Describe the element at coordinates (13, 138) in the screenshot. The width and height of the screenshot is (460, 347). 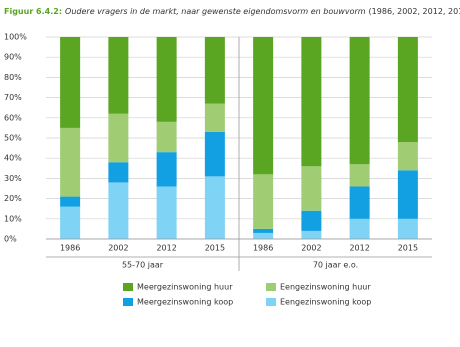
I see `y-tick-label: 50%` at that location.